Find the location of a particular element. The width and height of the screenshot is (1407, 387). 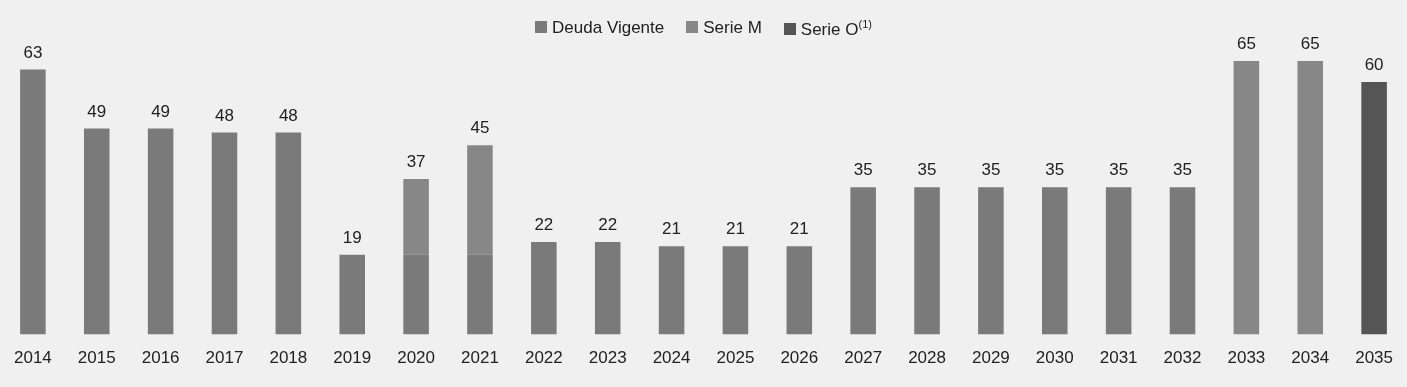

x-tick-label: 2027 is located at coordinates (863, 358).